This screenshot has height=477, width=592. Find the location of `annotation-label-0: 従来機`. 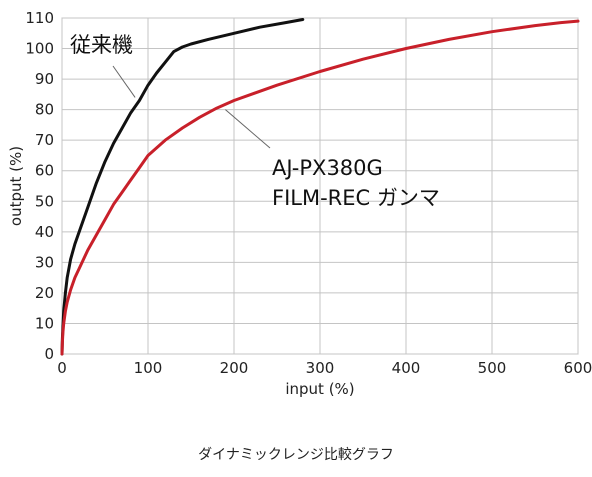

annotation-label-0: 従来機 is located at coordinates (101, 45).